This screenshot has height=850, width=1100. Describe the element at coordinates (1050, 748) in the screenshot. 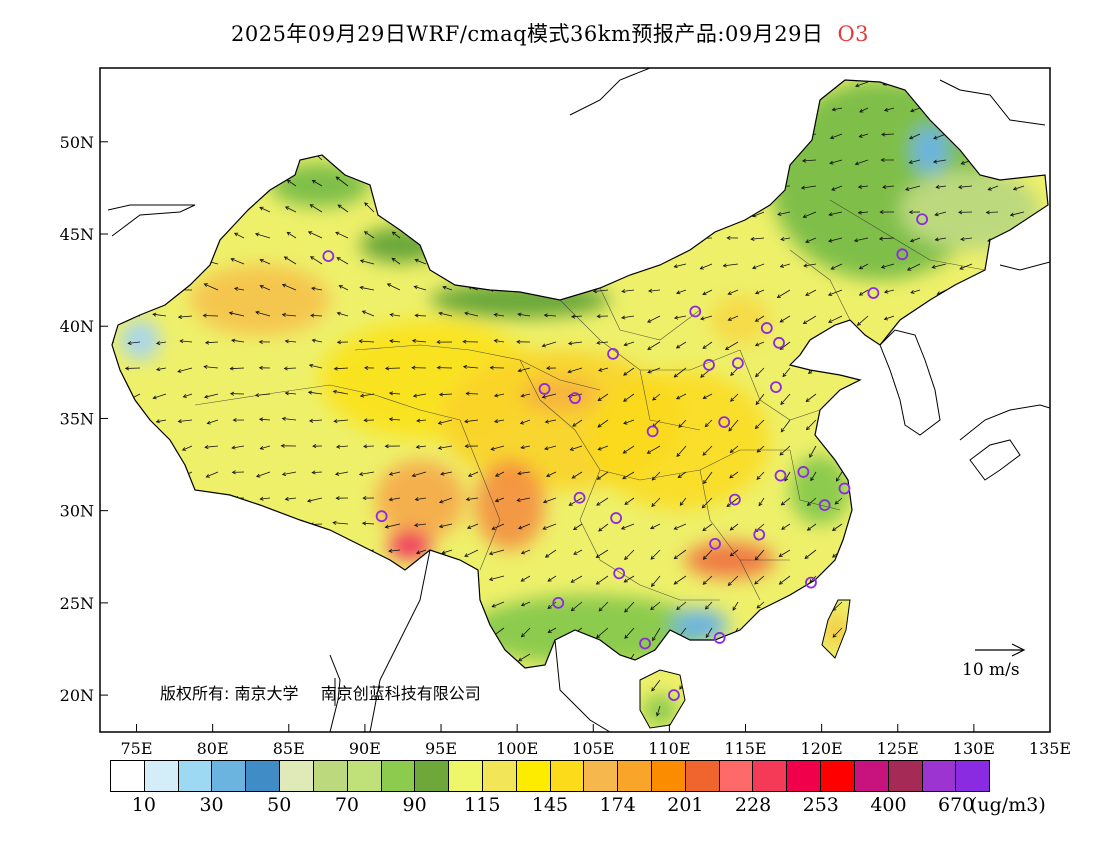

I see `lon-label: 135E` at that location.